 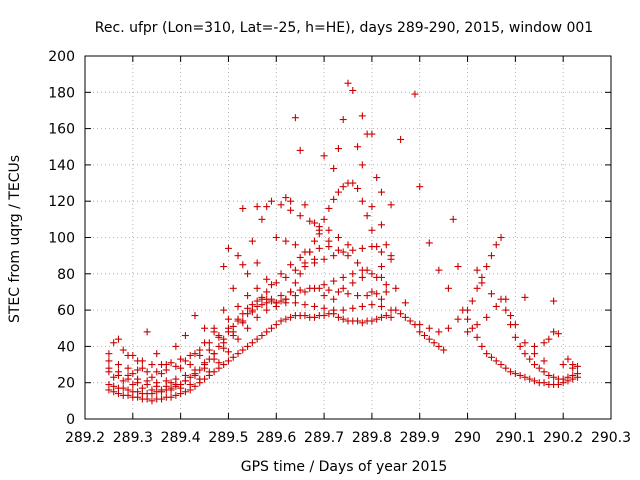 What do you see at coordinates (61, 130) in the screenshot?
I see `y-tick-label: 160` at bounding box center [61, 130].